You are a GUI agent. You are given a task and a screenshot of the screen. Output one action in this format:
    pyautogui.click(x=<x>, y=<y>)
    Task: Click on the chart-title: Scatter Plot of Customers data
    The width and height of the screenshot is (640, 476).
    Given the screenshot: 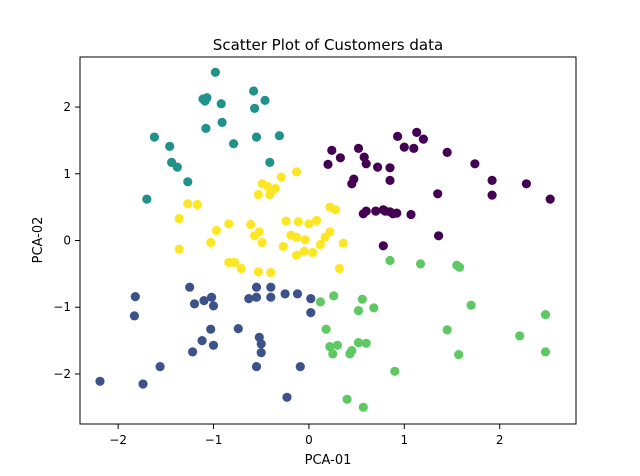 What is the action you would take?
    pyautogui.click(x=328, y=45)
    